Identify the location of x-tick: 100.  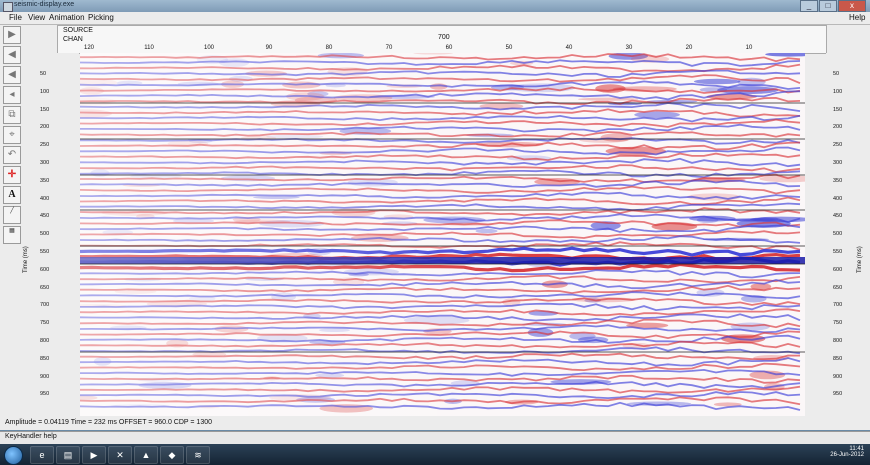
(209, 48).